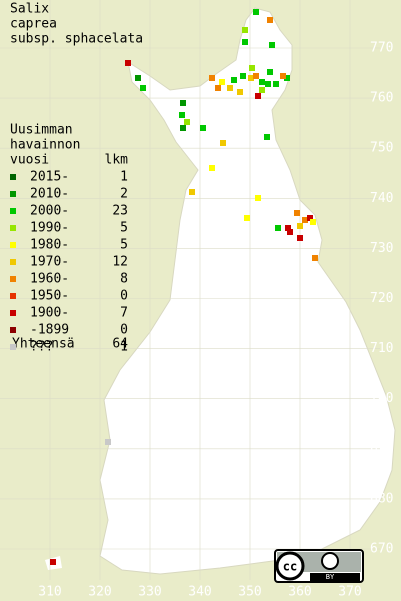 The image size is (401, 601). I want to click on legend-label: 1950-, so click(49, 296).